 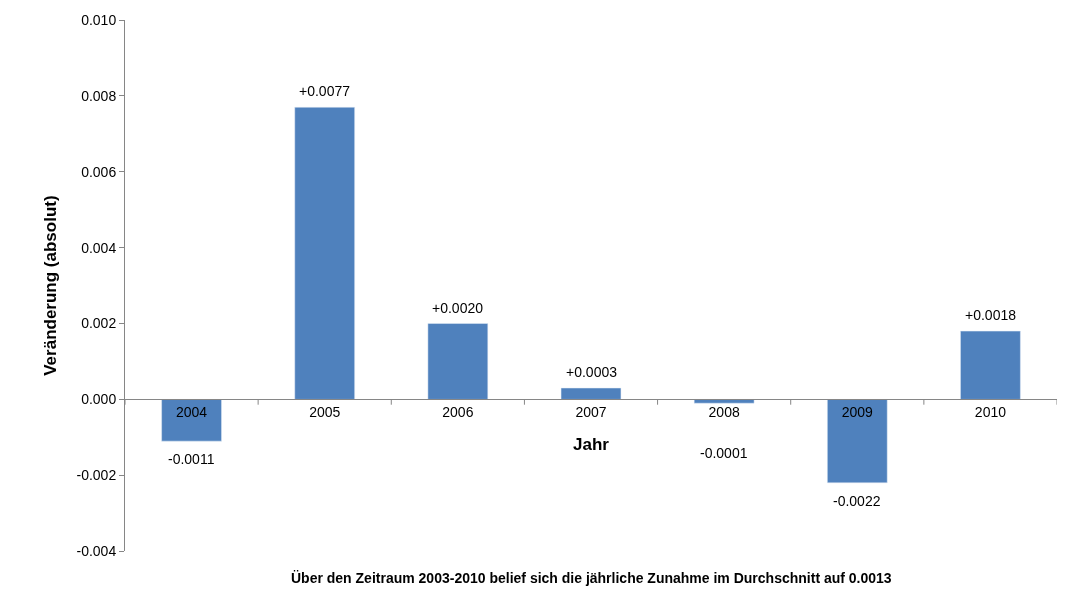 I want to click on data-label: +0.0077, so click(x=325, y=91).